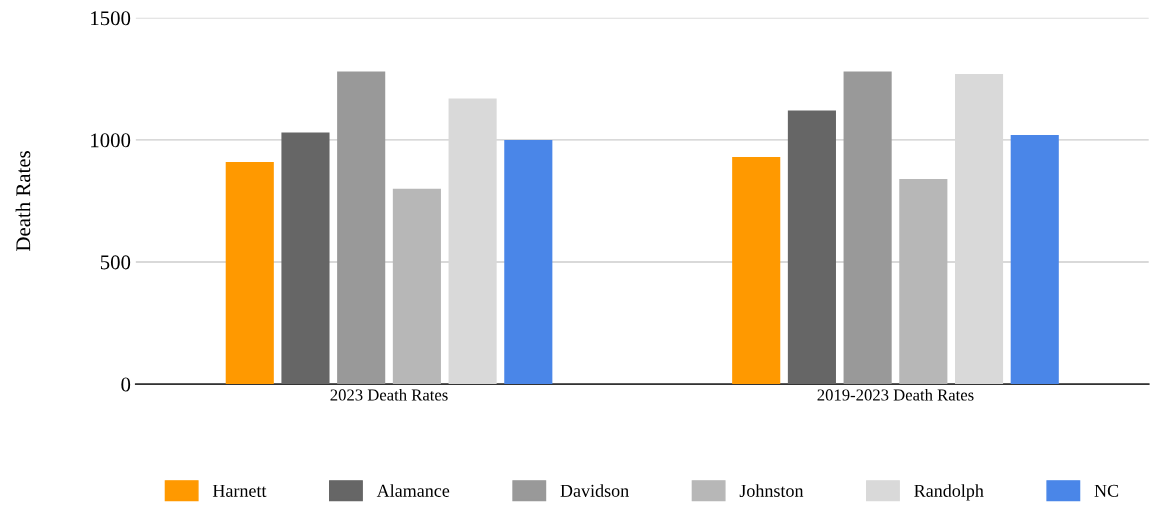 This screenshot has width=1151, height=510. I want to click on legend-label: Randolph, so click(949, 492).